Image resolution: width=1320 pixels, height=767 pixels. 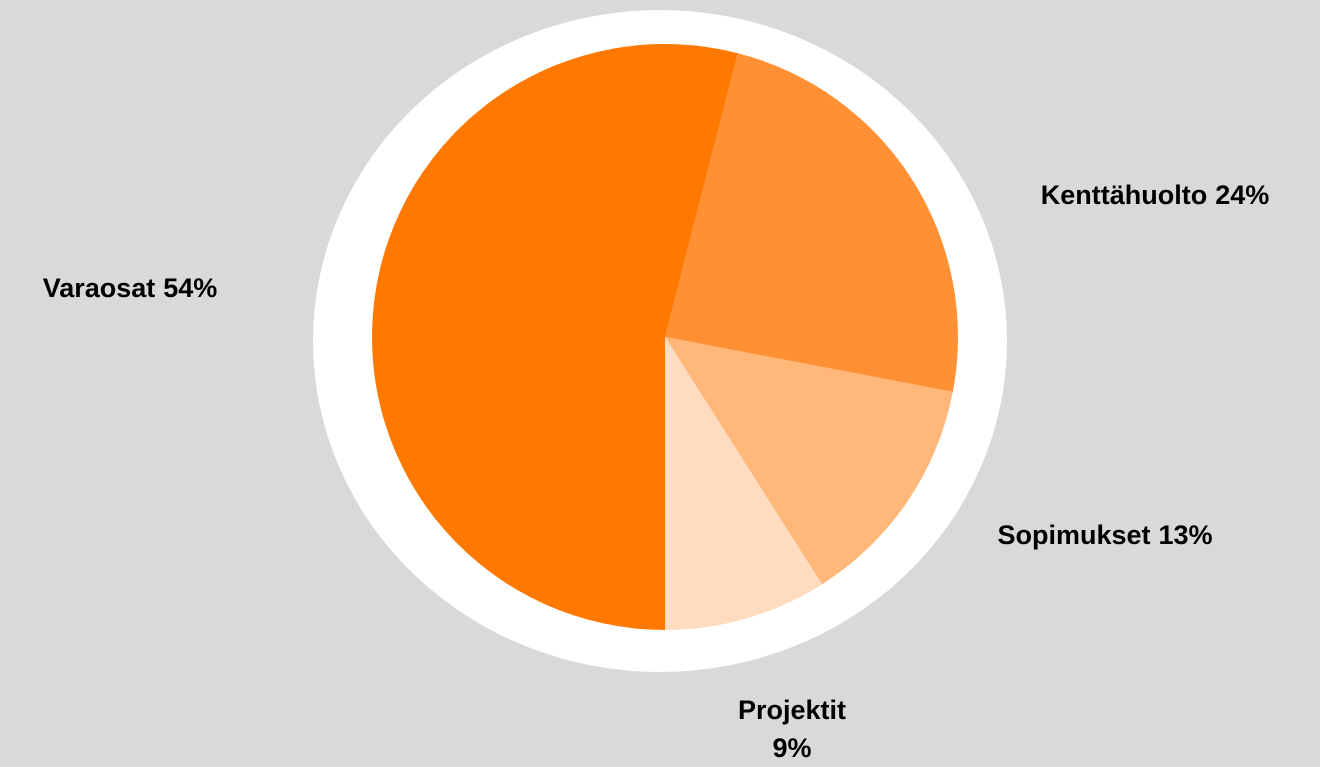 I want to click on slice-label: Varaosat 54%, so click(x=130, y=288).